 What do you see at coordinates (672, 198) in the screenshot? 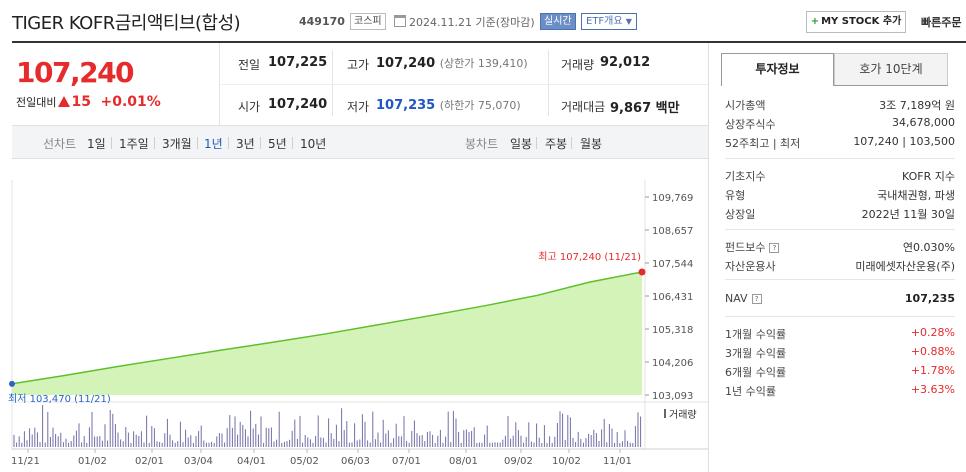
I see `y-tick-label: 109,769` at bounding box center [672, 198].